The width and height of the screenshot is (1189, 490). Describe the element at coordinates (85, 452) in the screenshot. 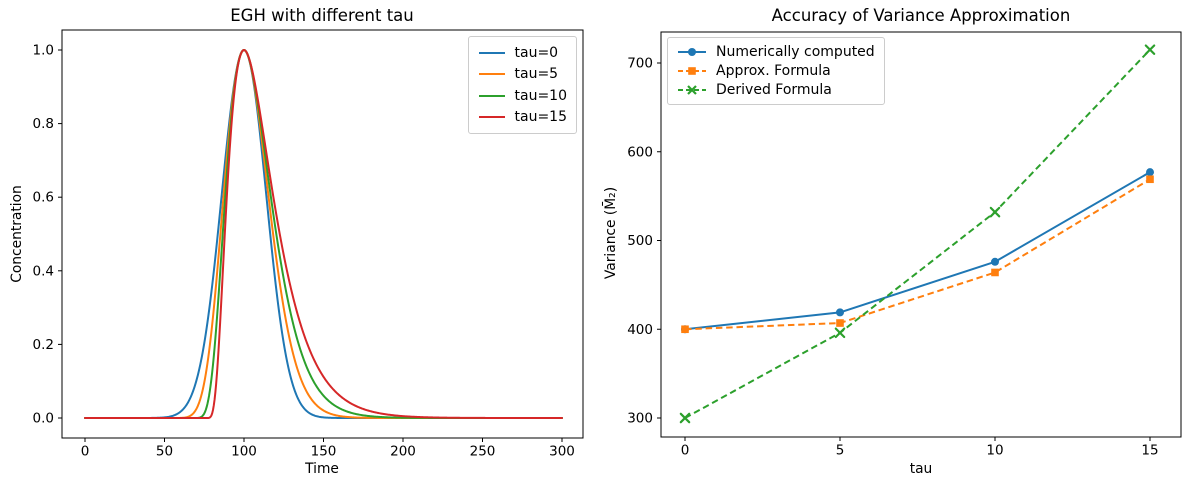

I see `egh-chart-x-tick-label: 0` at that location.